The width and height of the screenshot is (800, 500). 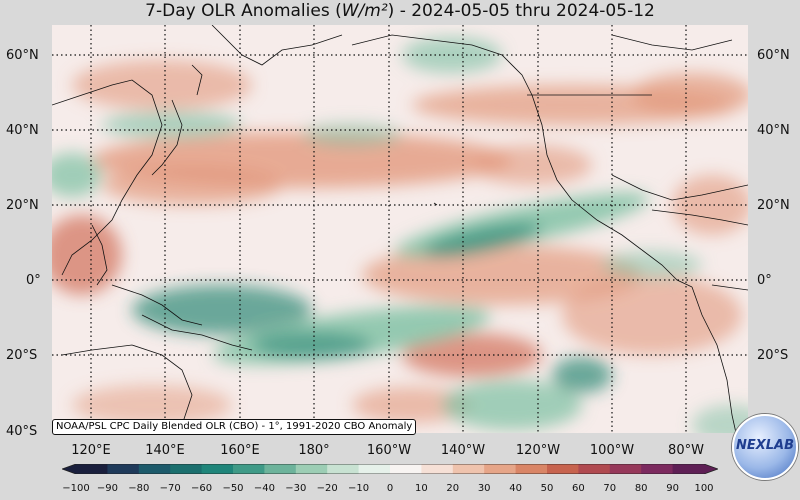 What do you see at coordinates (202, 488) in the screenshot?
I see `colorbar-tick-label: −60` at bounding box center [202, 488].